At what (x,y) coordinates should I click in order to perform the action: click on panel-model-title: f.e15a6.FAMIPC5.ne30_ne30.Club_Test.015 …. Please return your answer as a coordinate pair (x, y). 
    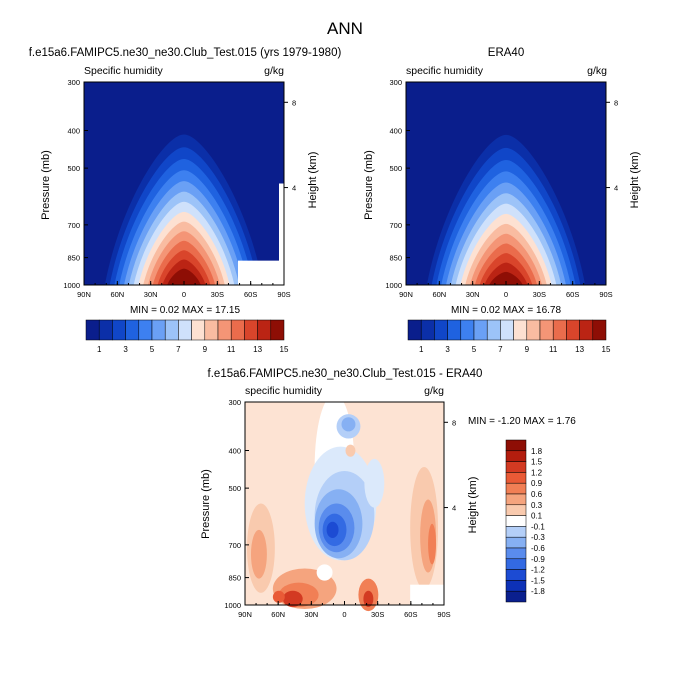
    Looking at the image, I should click on (185, 53).